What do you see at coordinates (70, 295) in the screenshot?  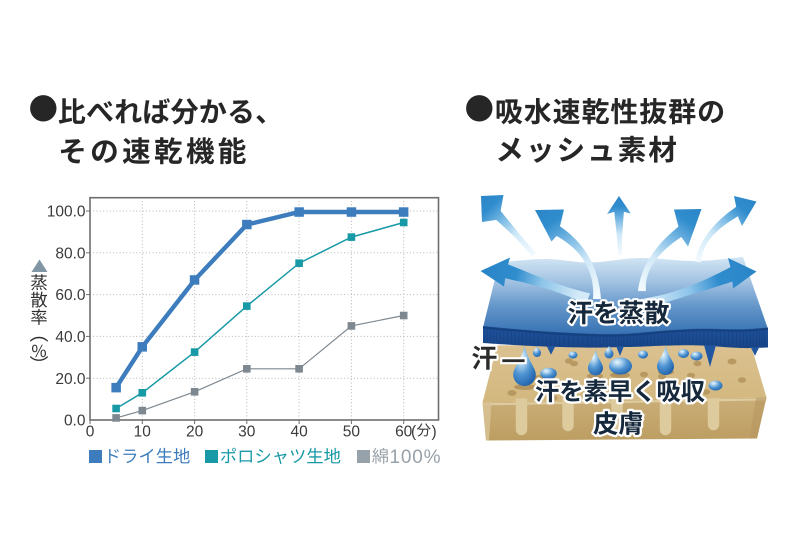 I see `svg-text: 60.0` at bounding box center [70, 295].